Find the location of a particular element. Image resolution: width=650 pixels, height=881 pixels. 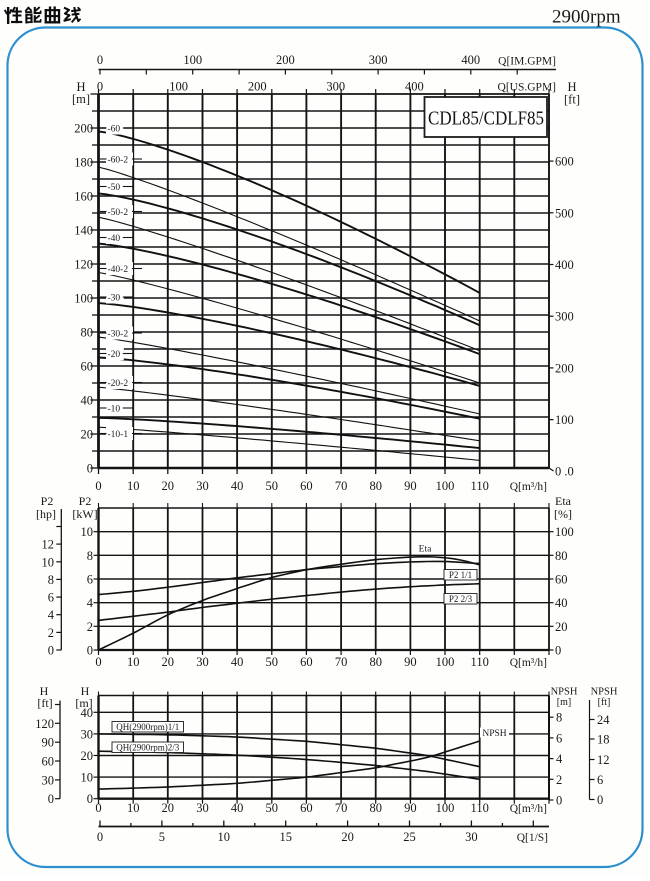

svg-text: -20-2 is located at coordinates (118, 384).